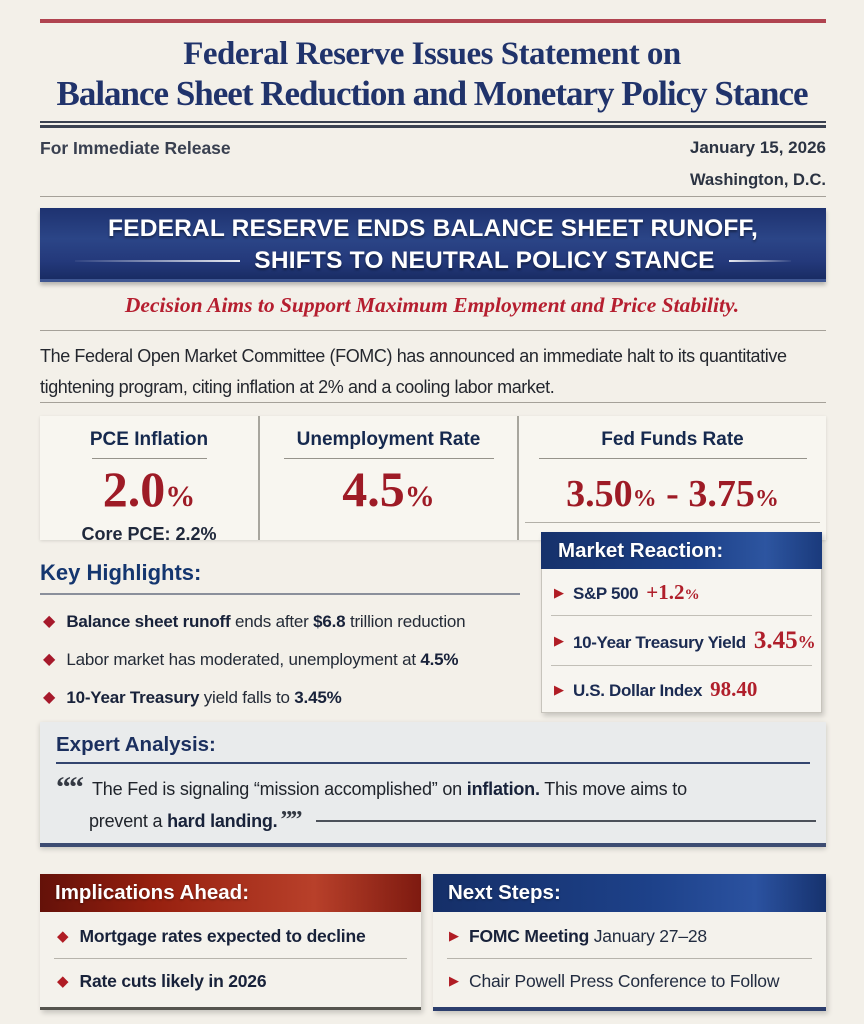 The width and height of the screenshot is (864, 1024). I want to click on release-meta: January 15, 2026 Washington, D.C., so click(758, 164).